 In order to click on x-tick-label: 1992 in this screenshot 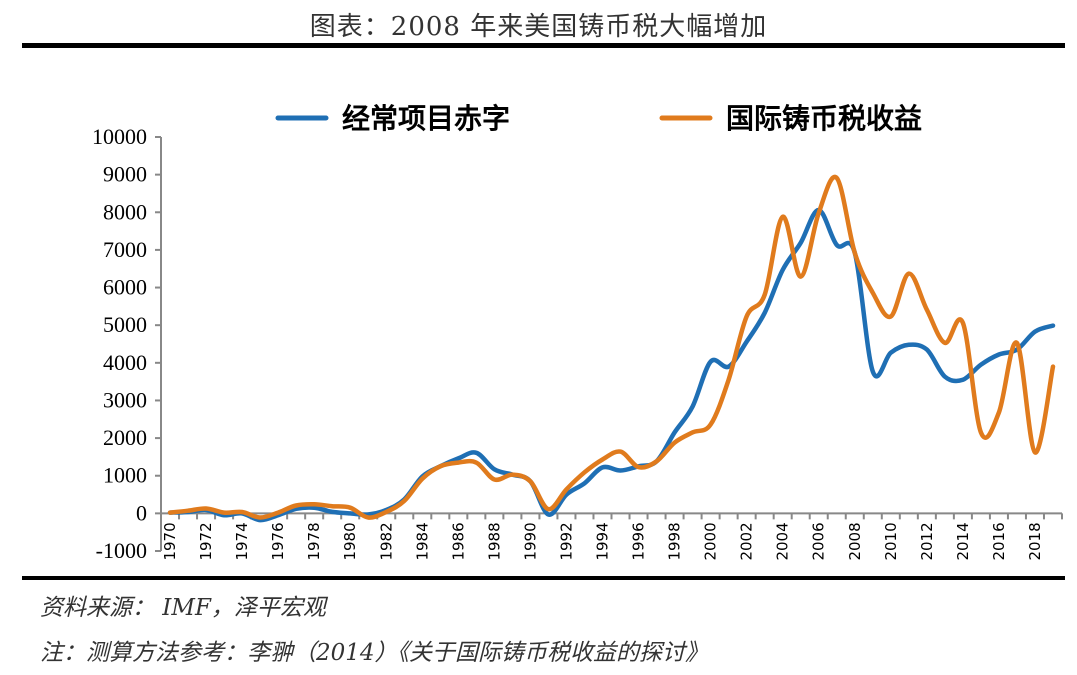, I will do `click(566, 541)`.